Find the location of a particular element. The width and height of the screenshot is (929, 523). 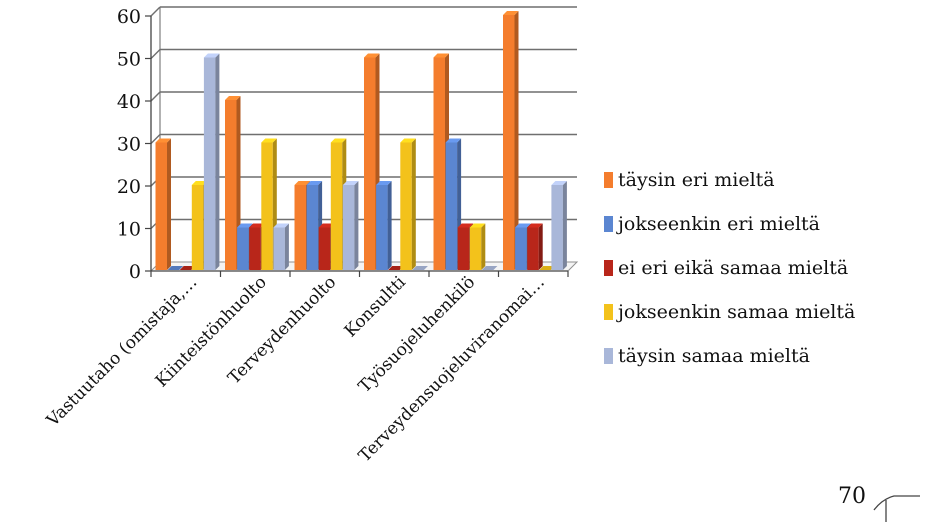

legend-item: ei eri eikä samaa mieltä is located at coordinates (729, 268).